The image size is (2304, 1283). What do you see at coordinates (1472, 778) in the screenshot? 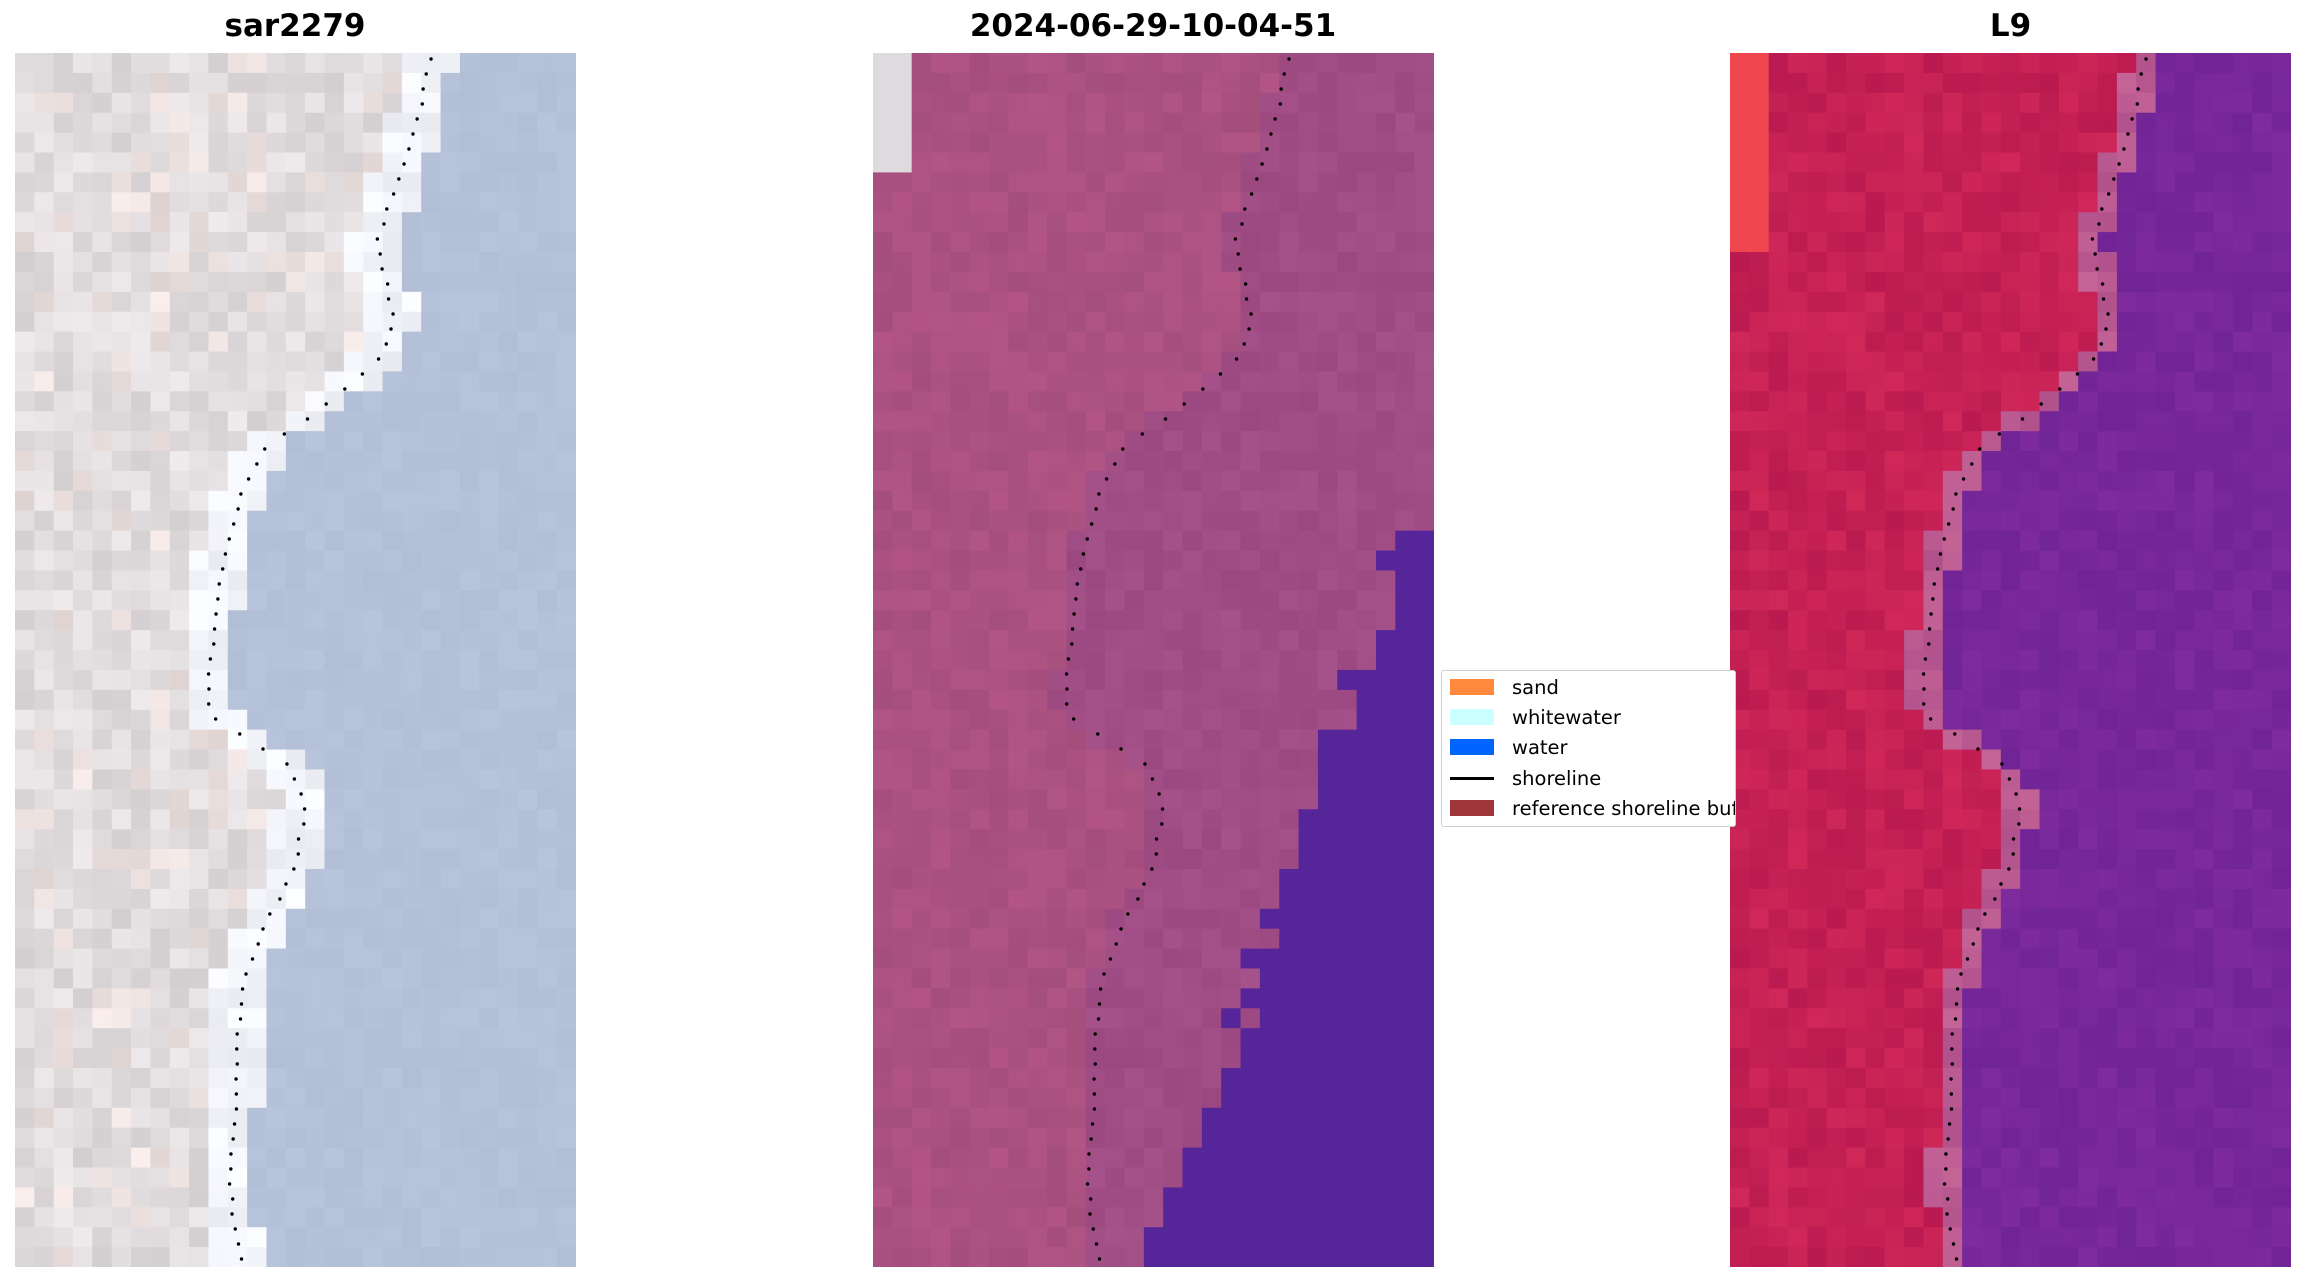
I see `shoreline-line-icon` at bounding box center [1472, 778].